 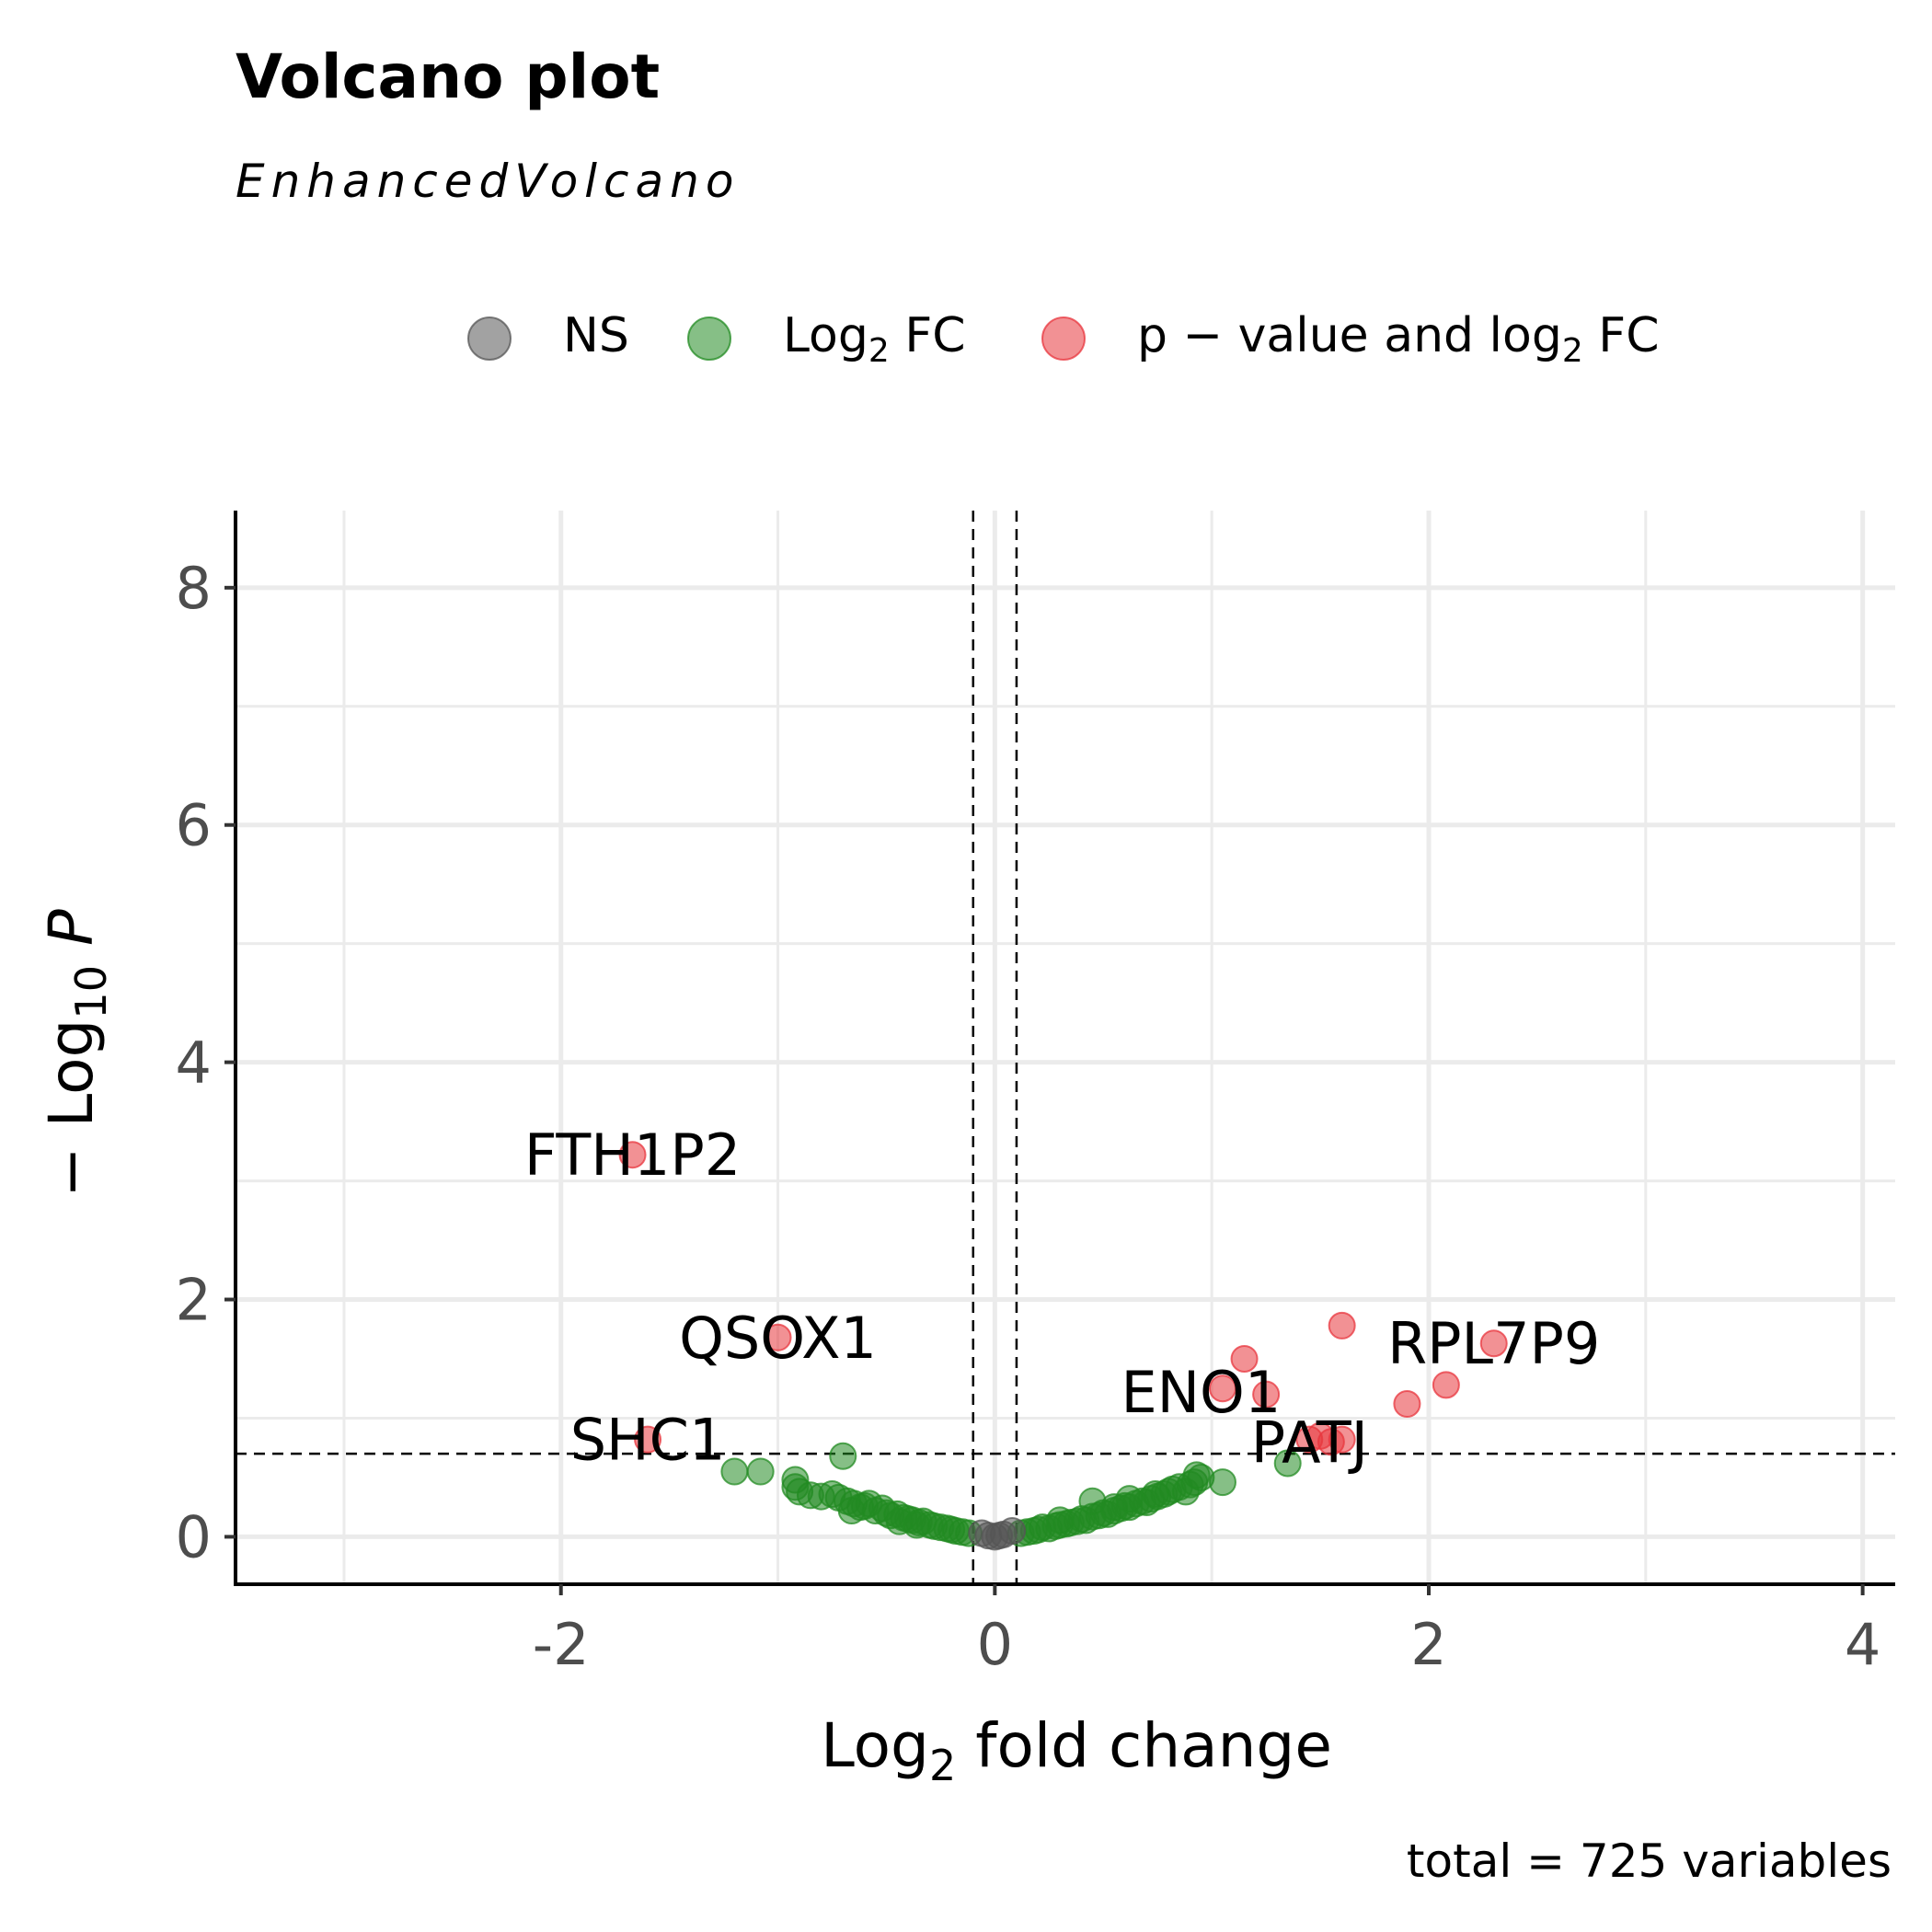 I want to click on y-axis-label: − Log10 P, so click(x=76, y=1053).